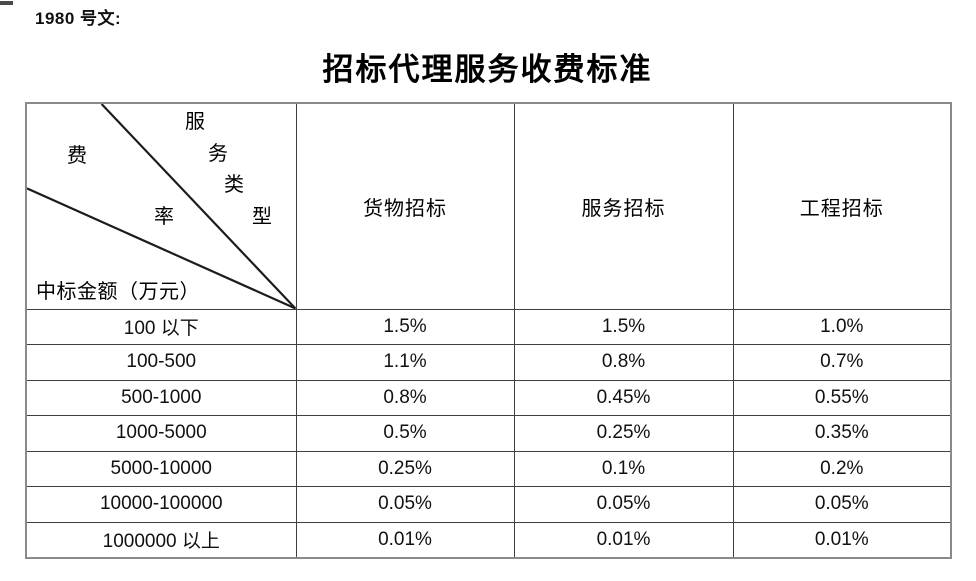  What do you see at coordinates (161, 468) in the screenshot?
I see `row-label-amount-range: 5000-10000` at bounding box center [161, 468].